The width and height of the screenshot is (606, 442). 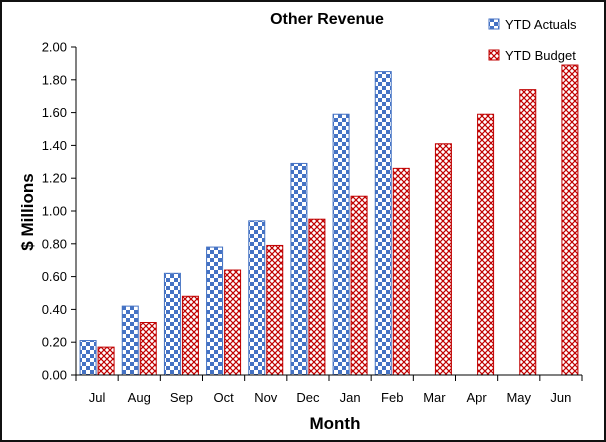 I want to click on x-tick-label: Jan, so click(x=350, y=397).